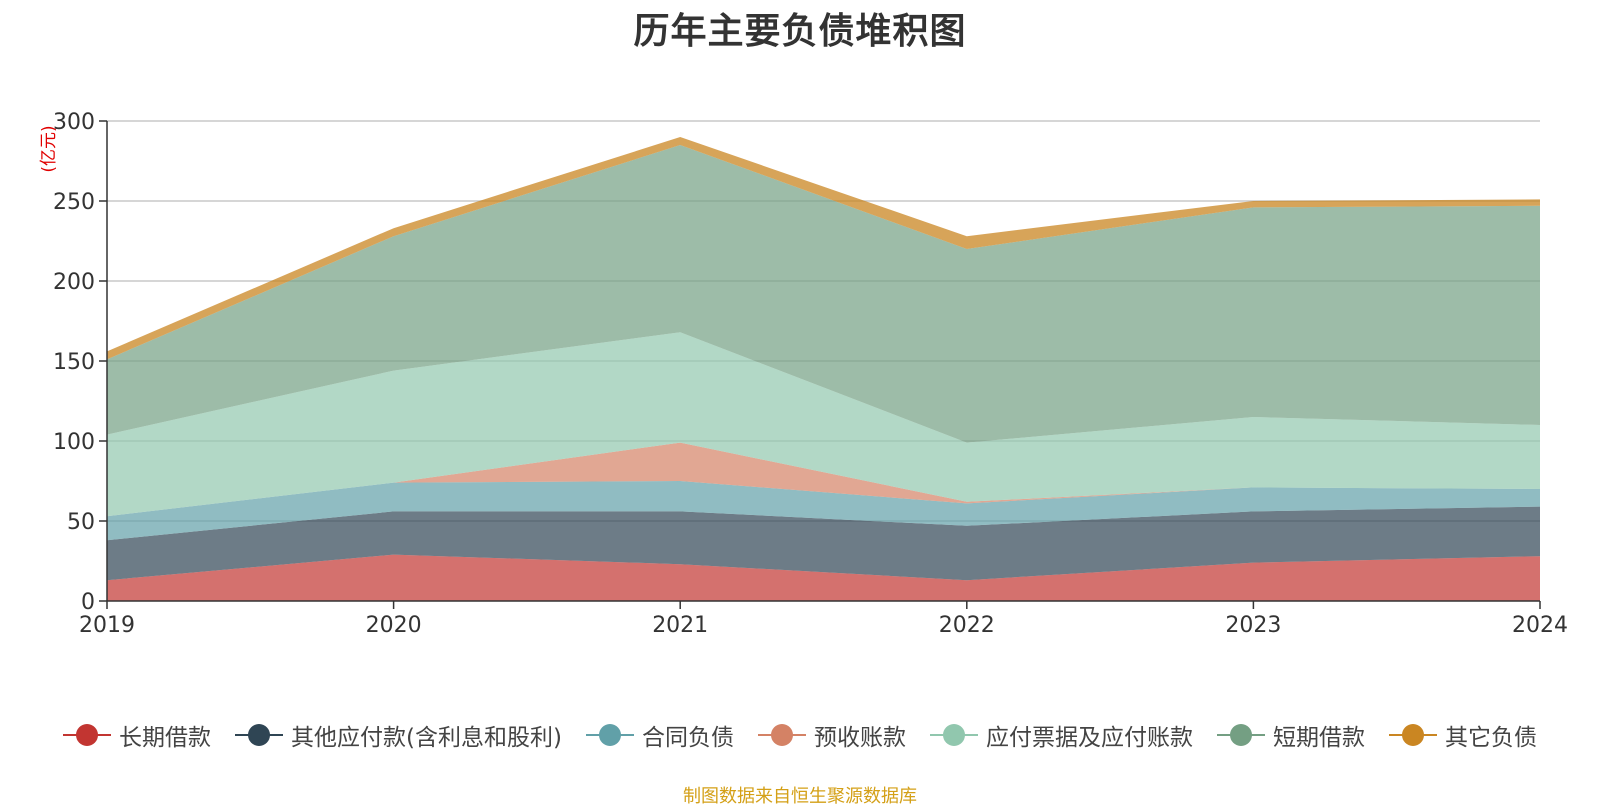 Image resolution: width=1600 pixels, height=808 pixels. What do you see at coordinates (48, 149) in the screenshot?
I see `y-axis-unit-label: (亿元)` at bounding box center [48, 149].